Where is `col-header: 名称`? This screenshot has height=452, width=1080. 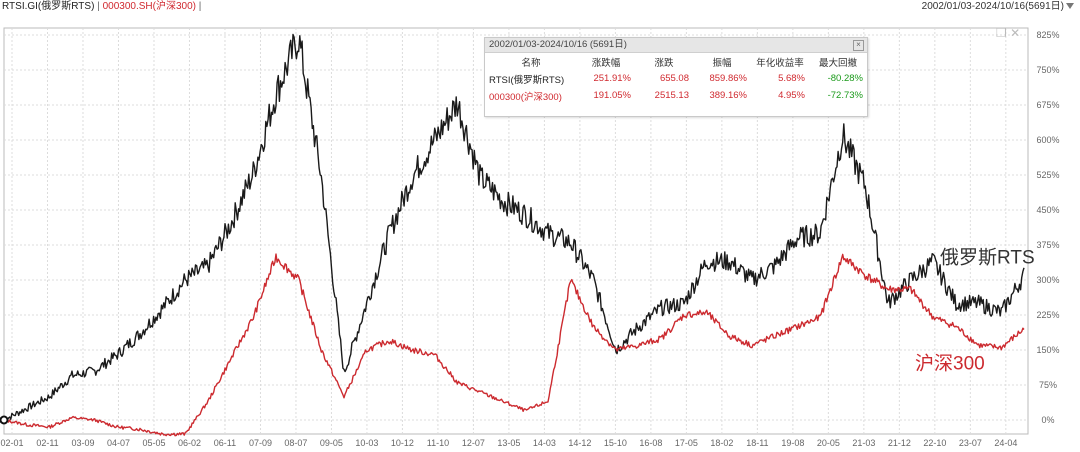
col-header: 名称 is located at coordinates (531, 63).